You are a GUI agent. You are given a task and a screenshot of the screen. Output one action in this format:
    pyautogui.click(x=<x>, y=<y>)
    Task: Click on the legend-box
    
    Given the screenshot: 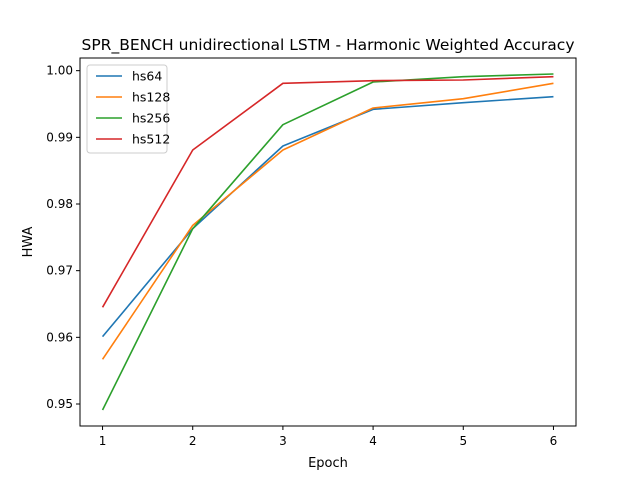 What is the action you would take?
    pyautogui.click(x=127, y=109)
    